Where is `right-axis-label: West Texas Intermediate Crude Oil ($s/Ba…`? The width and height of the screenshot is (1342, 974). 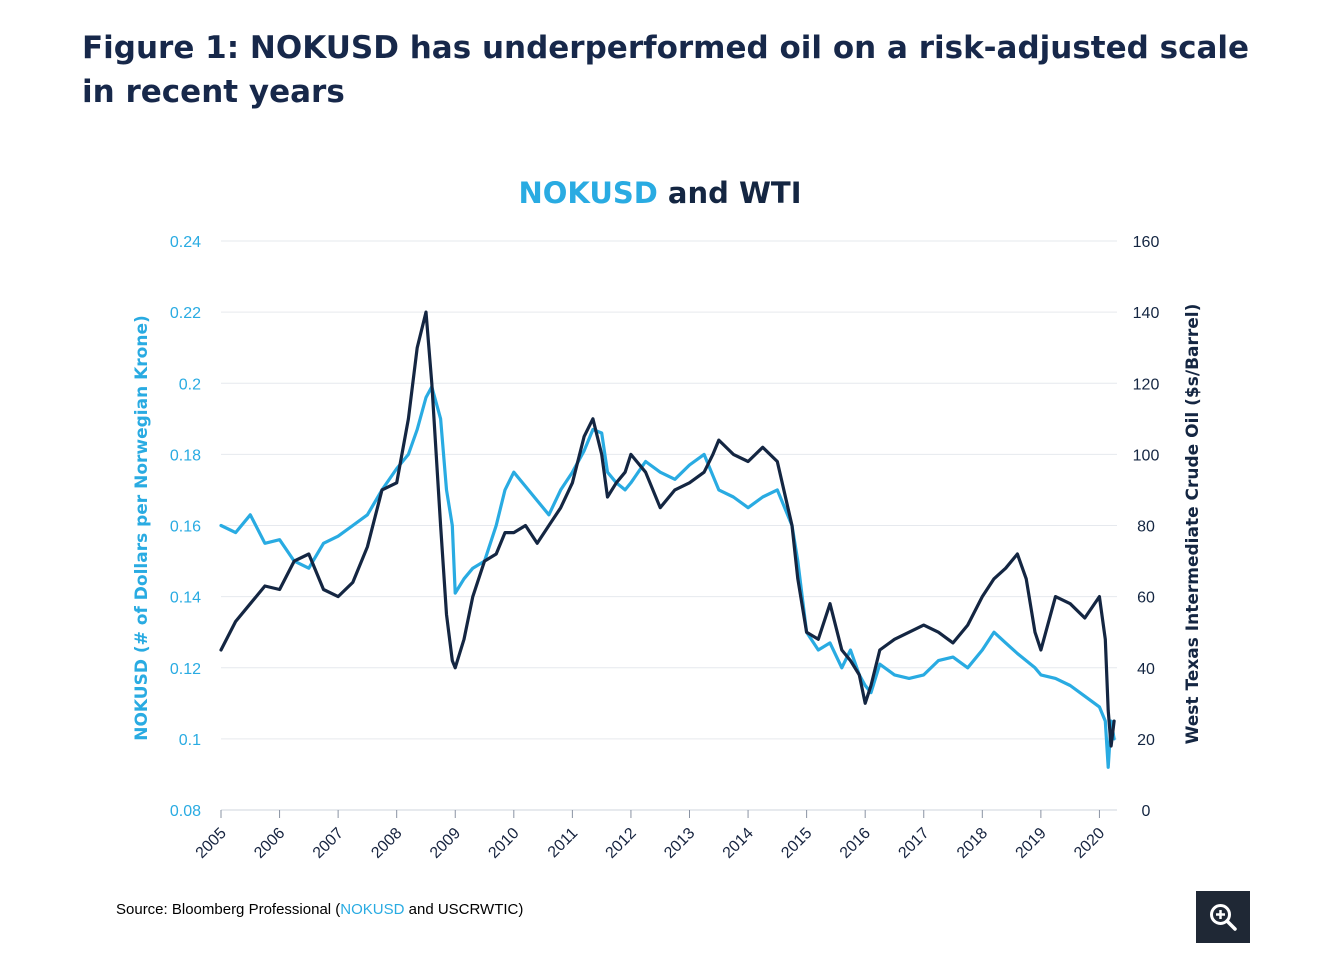
right-axis-label: West Texas Intermediate Crude Oil ($s/Ba… is located at coordinates (1193, 524).